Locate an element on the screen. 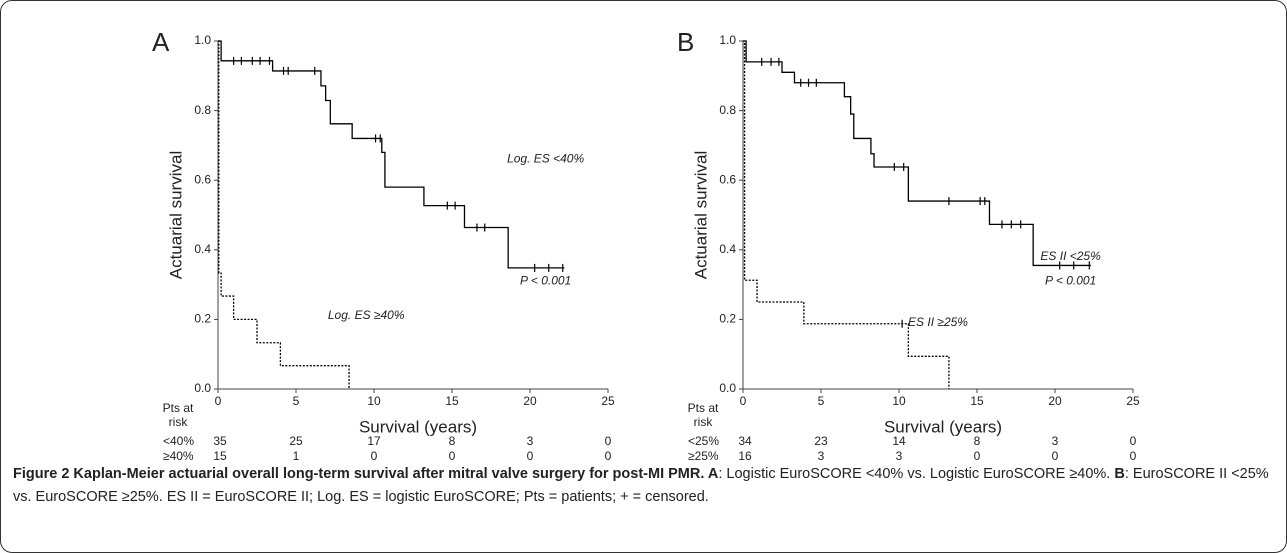  risk-count: 17 is located at coordinates (374, 441).